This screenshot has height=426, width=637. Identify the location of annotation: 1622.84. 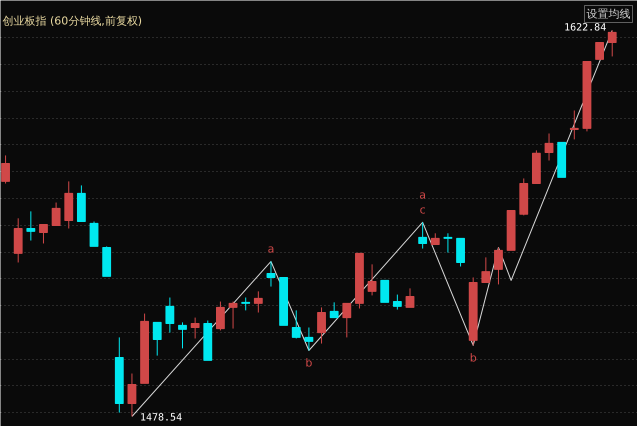
(585, 28).